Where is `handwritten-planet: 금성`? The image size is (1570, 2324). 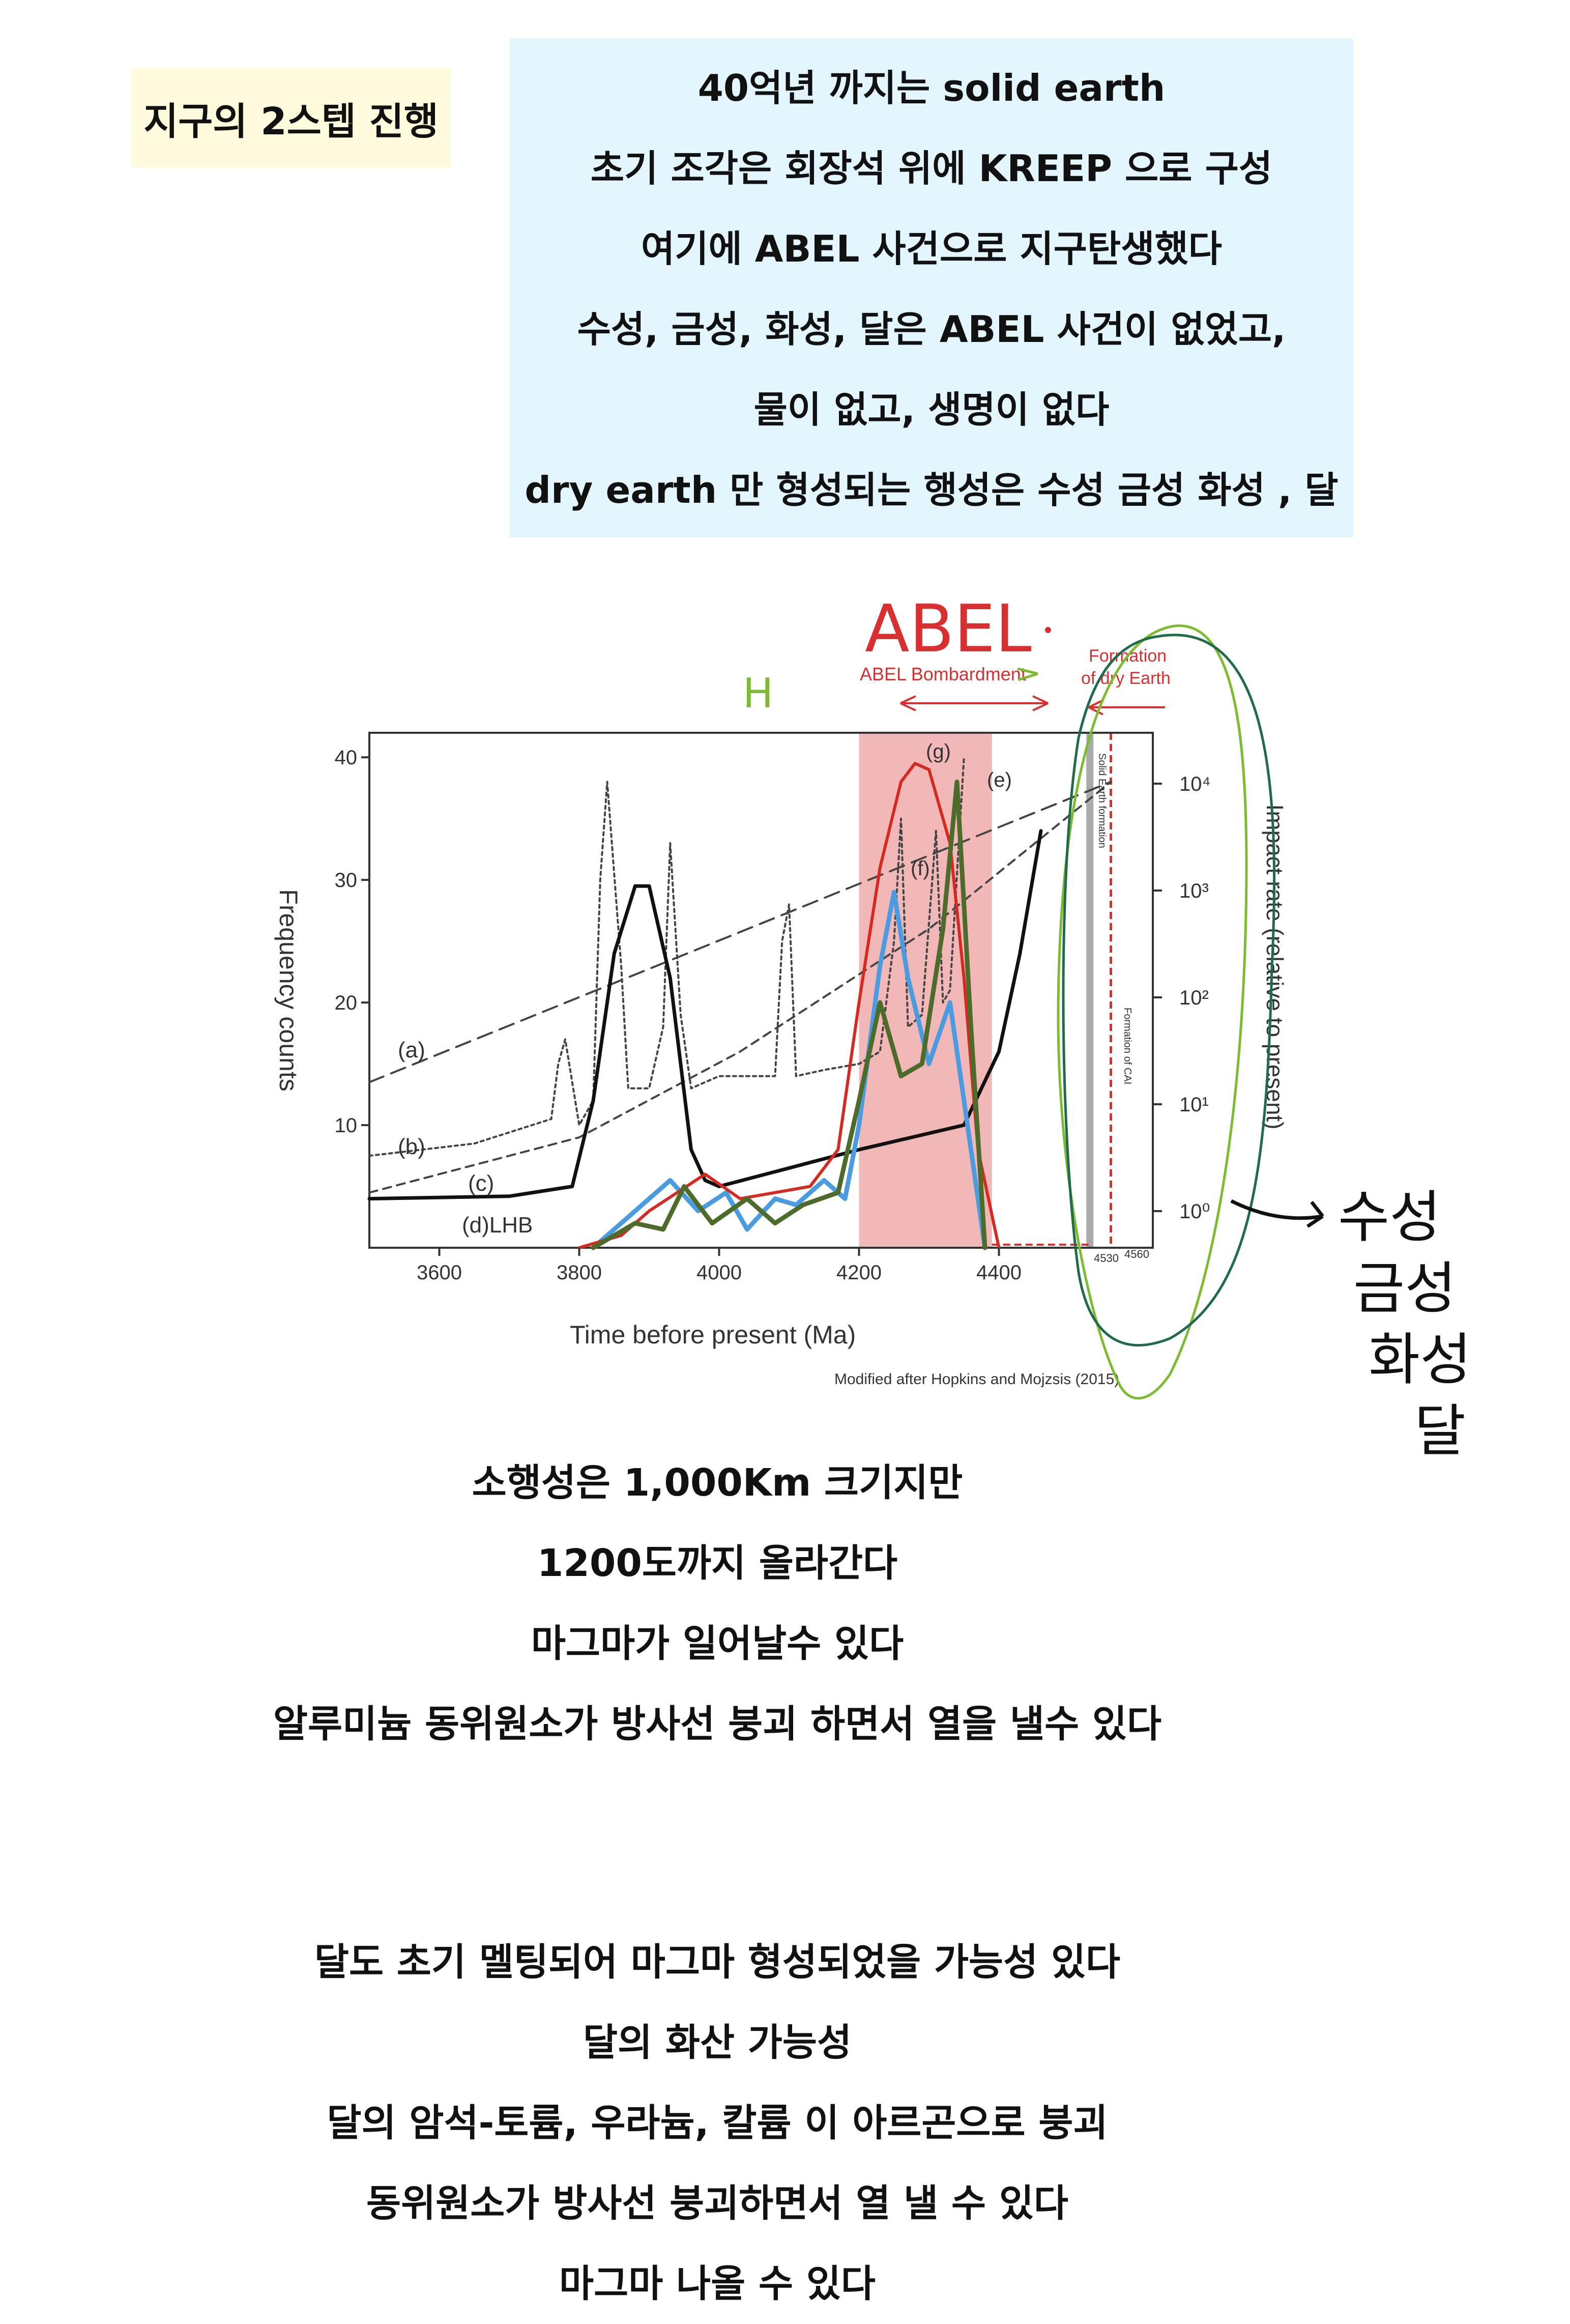
handwritten-planet: 금성 is located at coordinates (1404, 1288).